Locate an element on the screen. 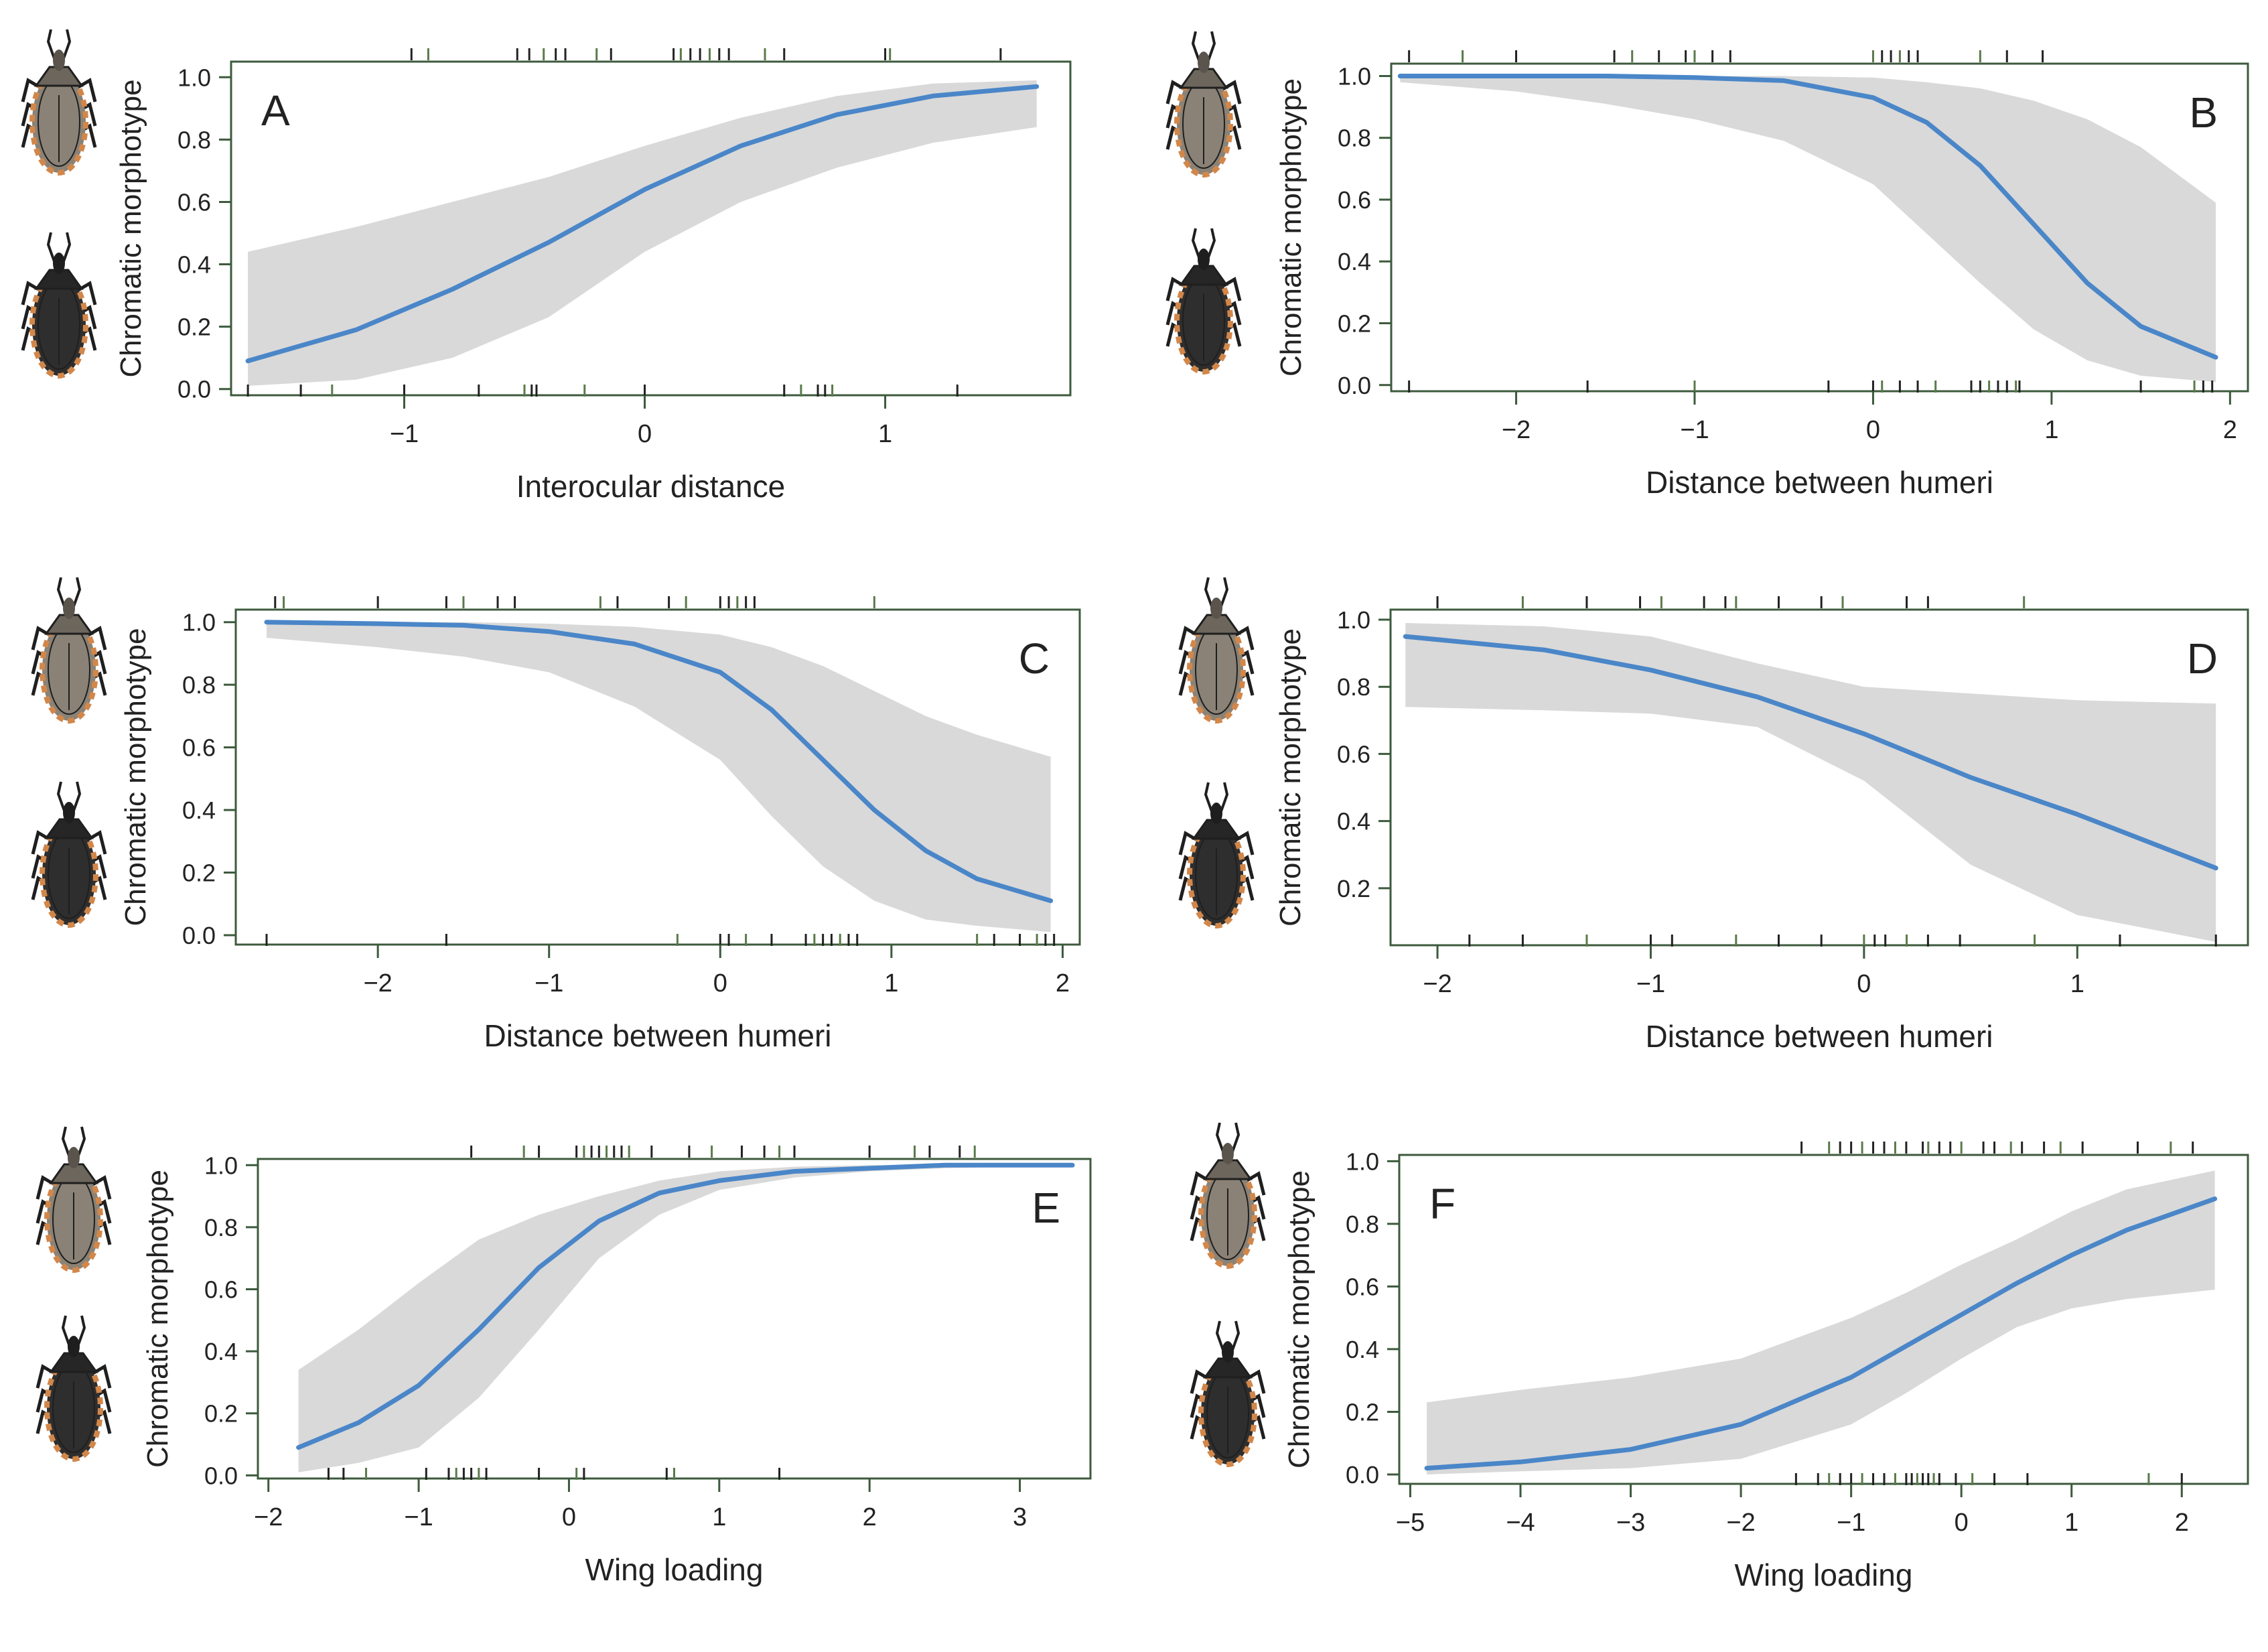  panel-letter: A is located at coordinates (275, 110).